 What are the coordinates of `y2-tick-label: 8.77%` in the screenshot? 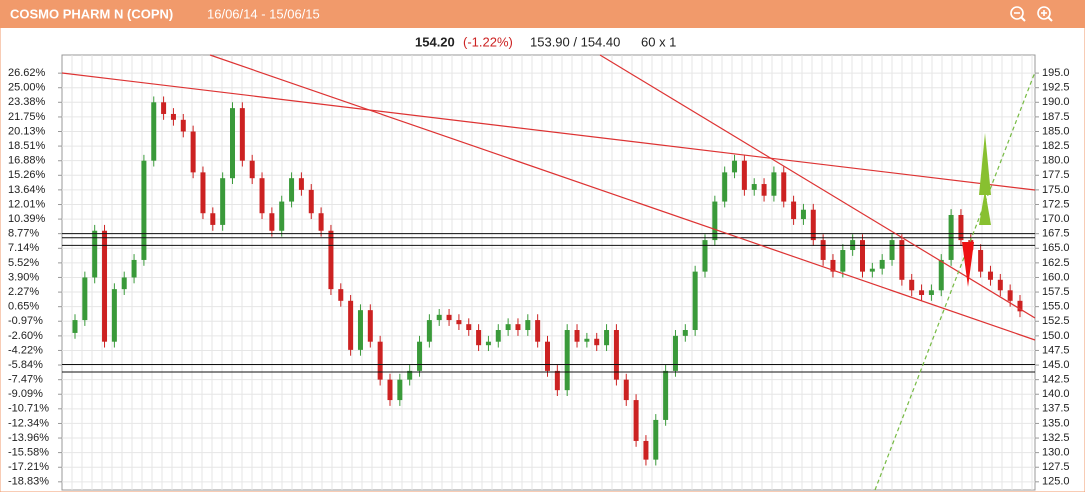 It's located at (23, 234).